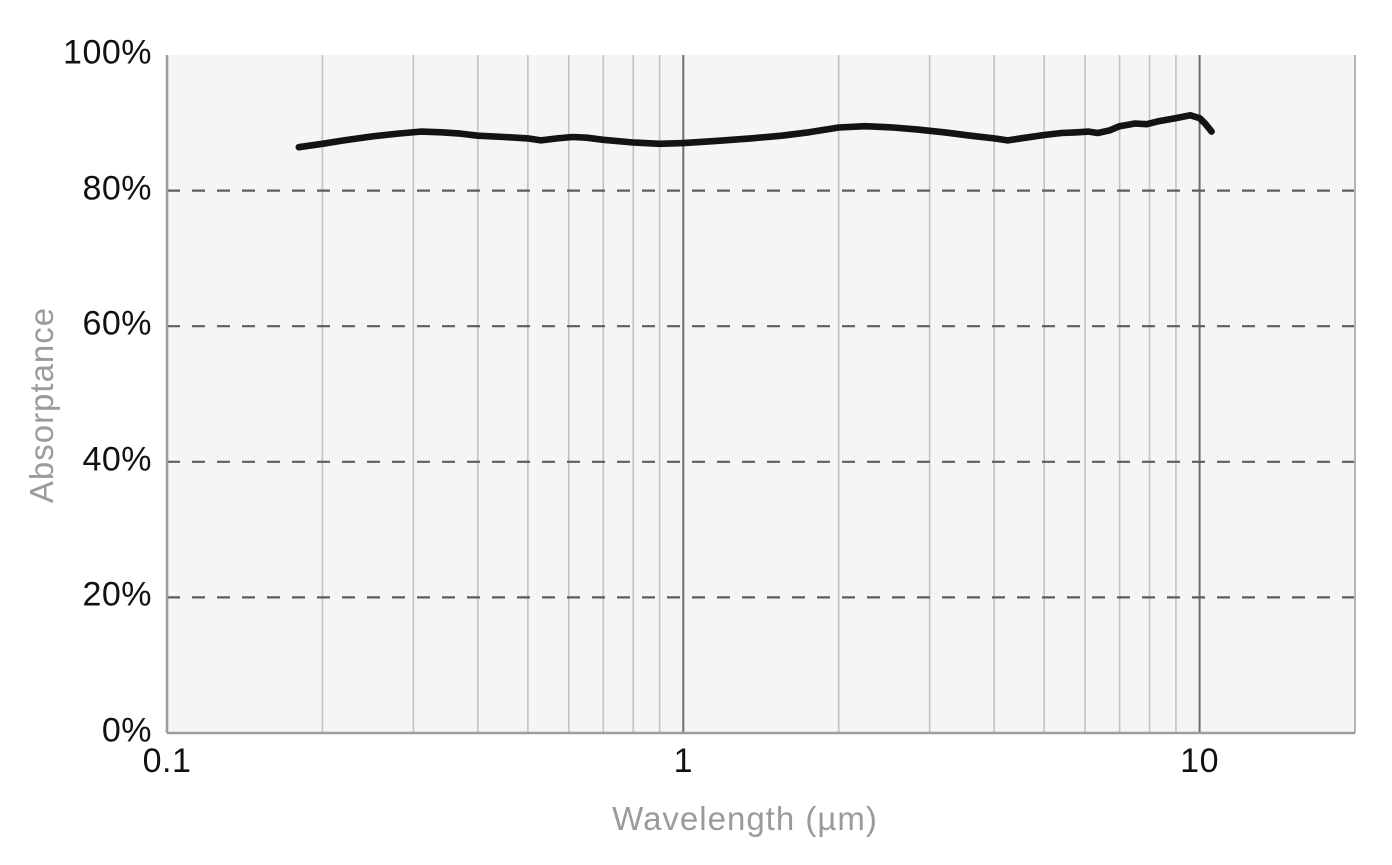 The height and width of the screenshot is (865, 1392). I want to click on x-tick-label: 0.1, so click(167, 761).